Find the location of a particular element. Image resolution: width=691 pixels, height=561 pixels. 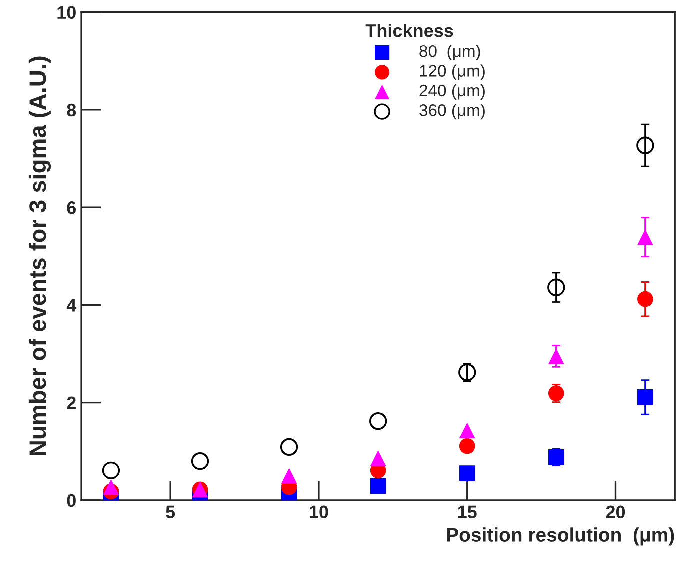

x-axis-title: Position resolution (μm) is located at coordinates (560, 537).